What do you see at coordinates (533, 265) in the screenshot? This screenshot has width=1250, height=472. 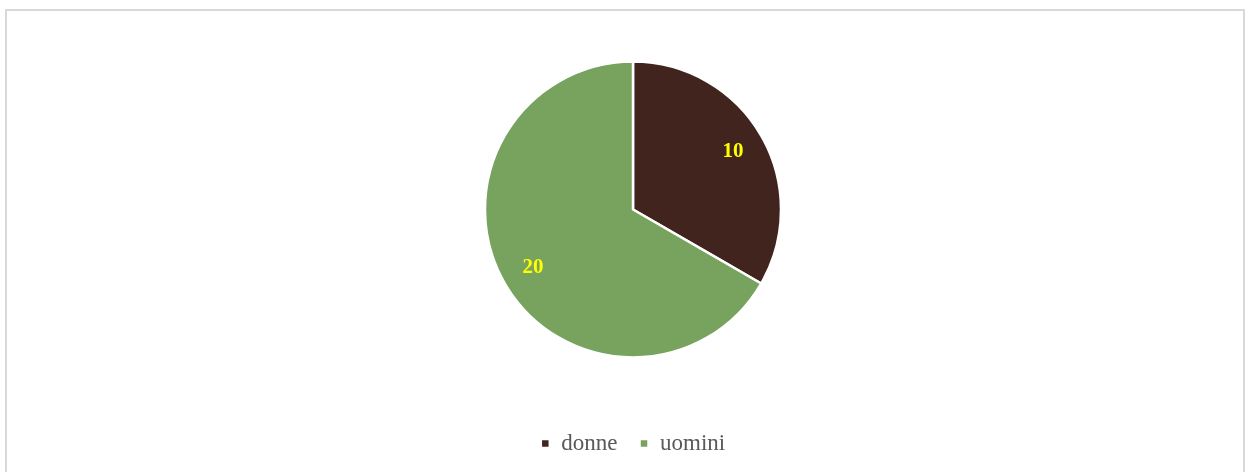 I see `data-label: 20` at bounding box center [533, 265].